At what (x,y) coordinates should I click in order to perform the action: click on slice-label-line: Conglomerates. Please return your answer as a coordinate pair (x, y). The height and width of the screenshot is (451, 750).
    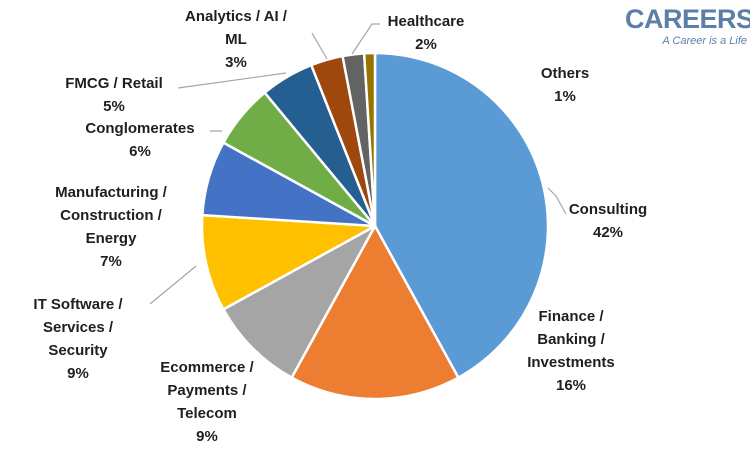
    Looking at the image, I should click on (139, 128).